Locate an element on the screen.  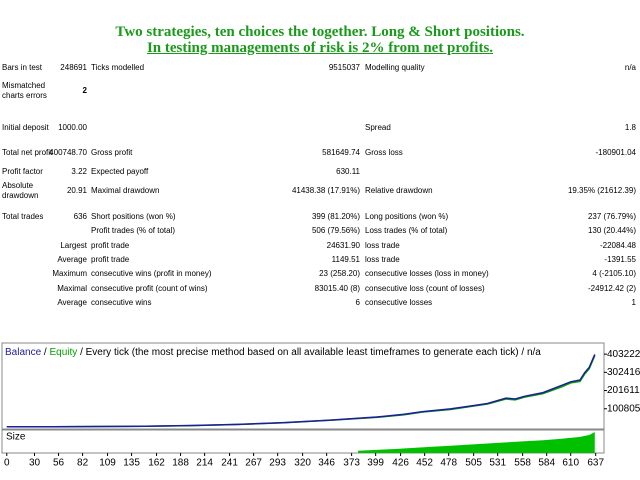
table-cell: Total net profit is located at coordinates (27, 152).